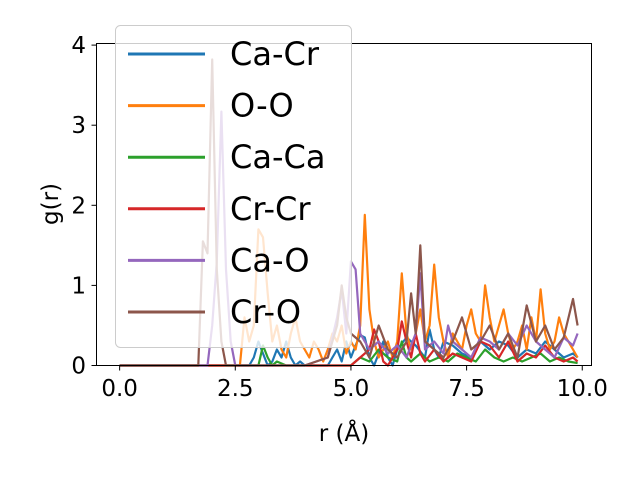 Image resolution: width=640 pixels, height=480 pixels. I want to click on y-tick-label: 4, so click(78, 46).